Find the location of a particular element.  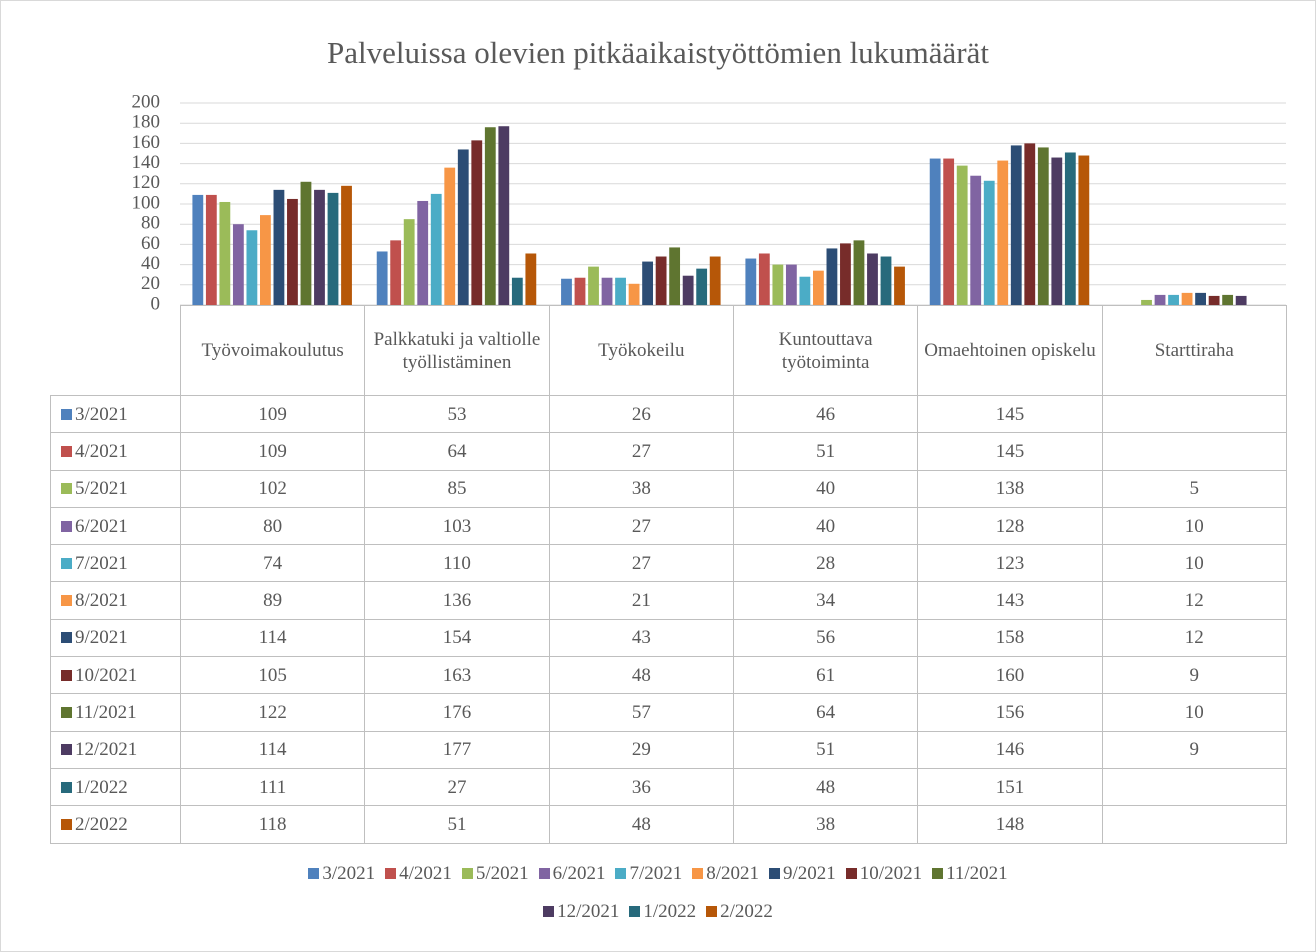

series-name-cell: 11/2021 is located at coordinates (115, 712).